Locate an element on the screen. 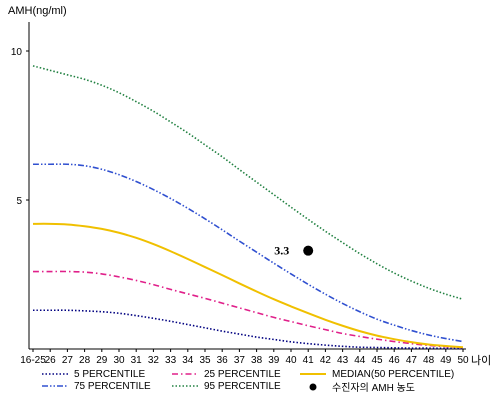 The width and height of the screenshot is (500, 400). x-tick-label: 30 is located at coordinates (119, 360).